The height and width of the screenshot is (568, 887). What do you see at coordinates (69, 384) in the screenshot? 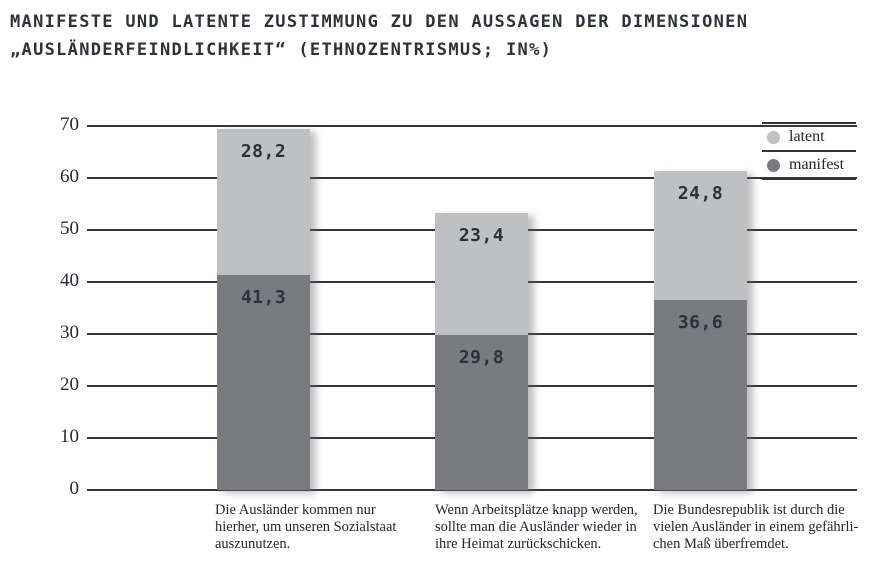
I see `y-axis-tick-20: 20` at bounding box center [69, 384].